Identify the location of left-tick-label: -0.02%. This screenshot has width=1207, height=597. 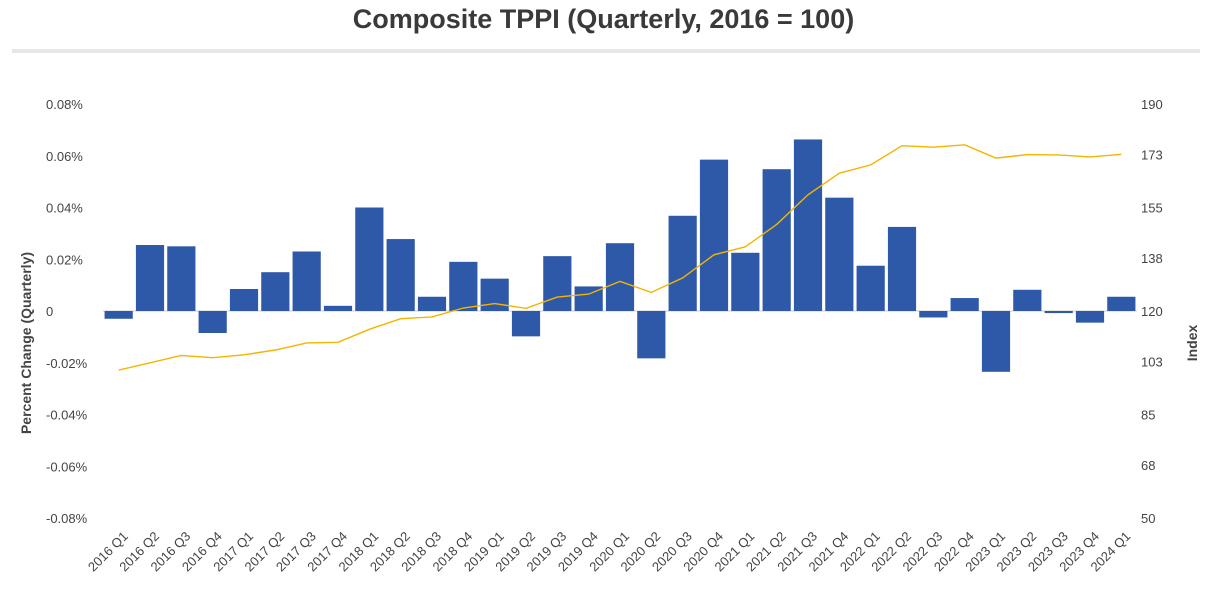
(67, 363).